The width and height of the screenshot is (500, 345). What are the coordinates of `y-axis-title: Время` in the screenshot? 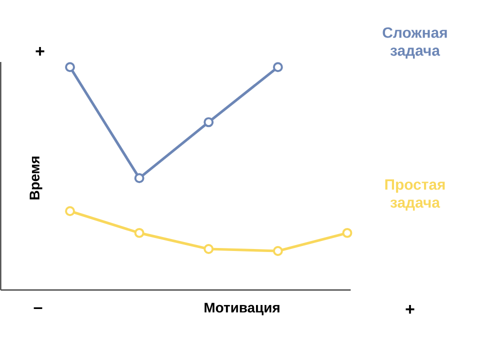 It's located at (36, 178).